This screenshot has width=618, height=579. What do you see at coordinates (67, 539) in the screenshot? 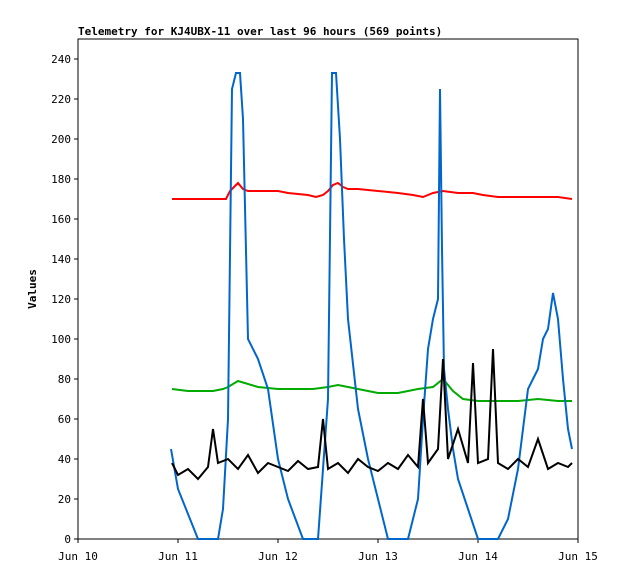
I see `y-tick-label: 0` at bounding box center [67, 539].